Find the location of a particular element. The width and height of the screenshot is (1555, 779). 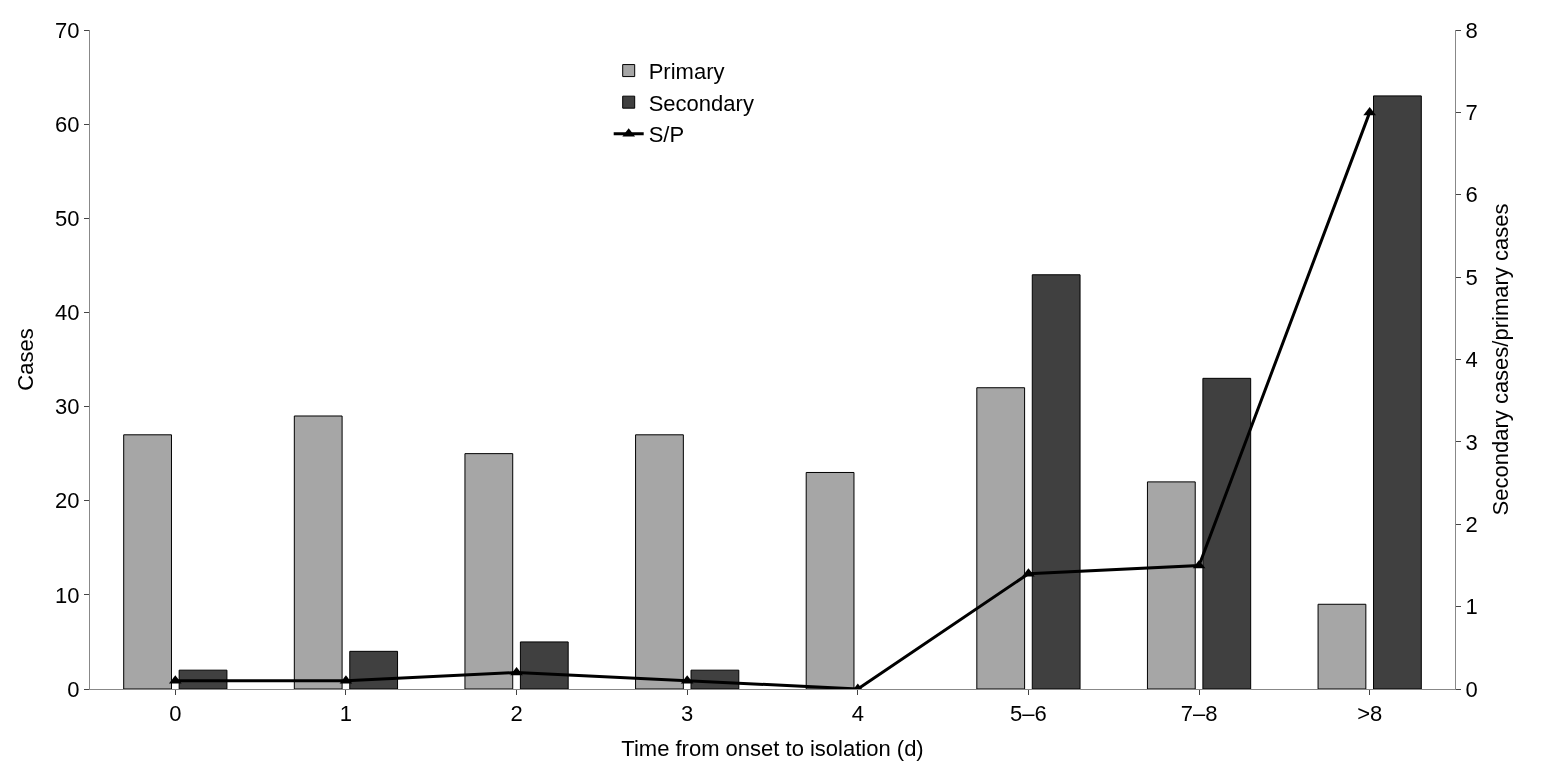

x-tick-label: 3 is located at coordinates (687, 714).